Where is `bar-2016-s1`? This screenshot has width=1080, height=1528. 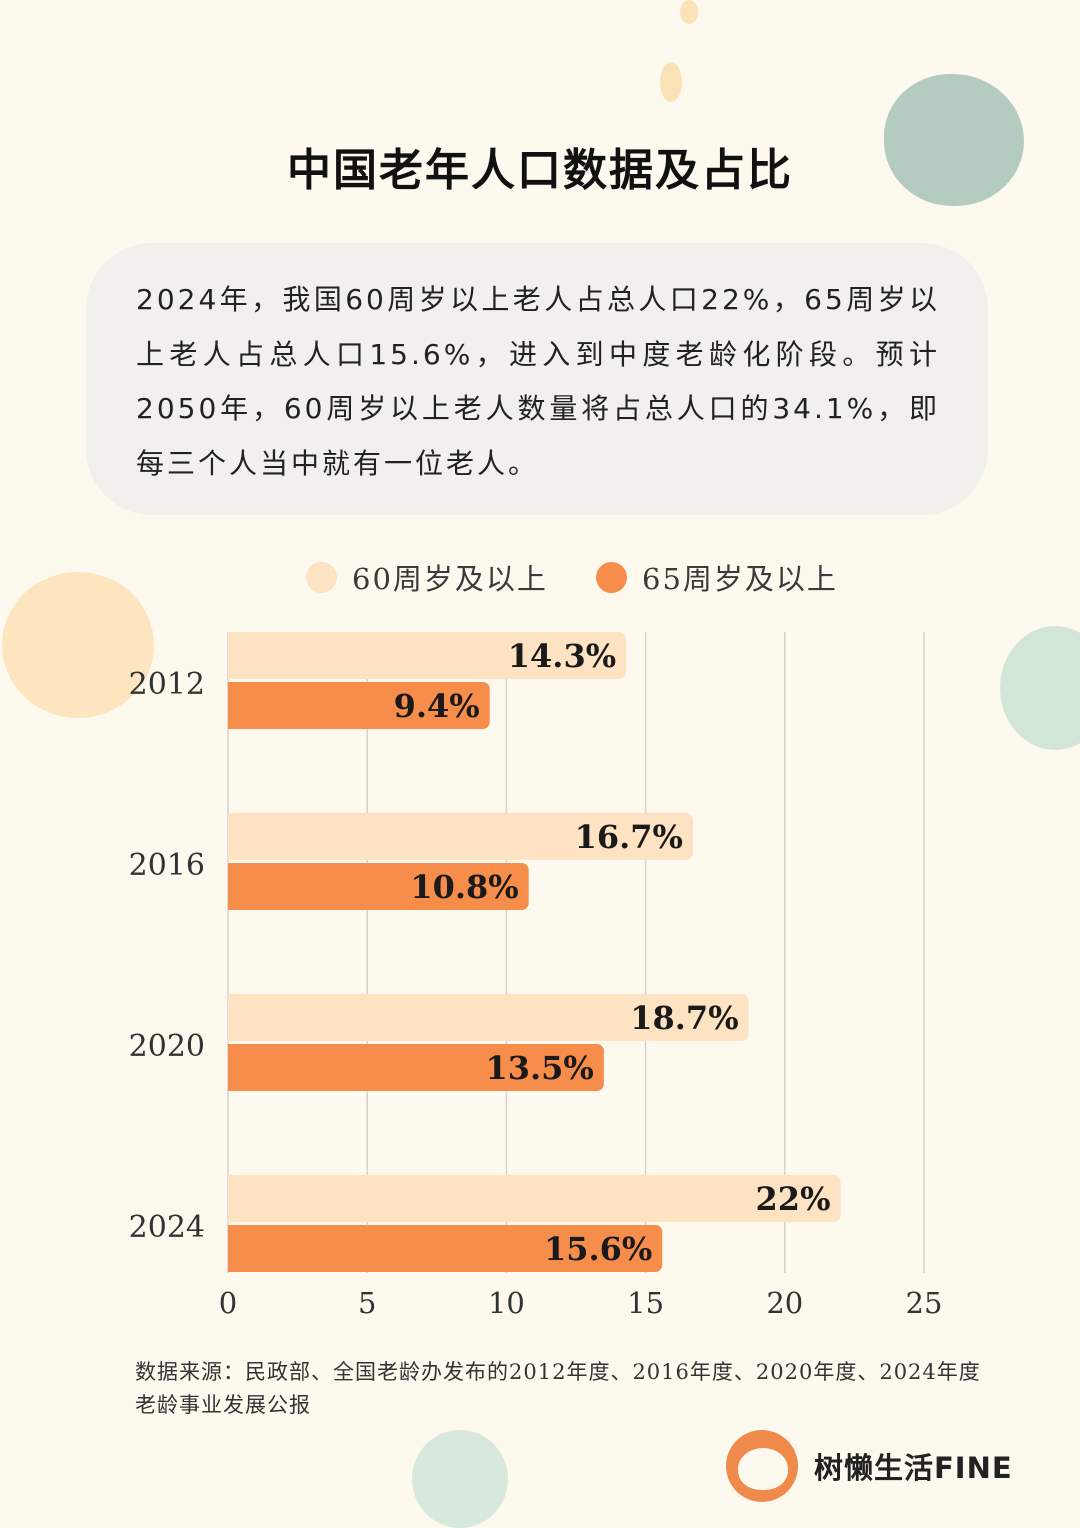
bar-2016-s1 is located at coordinates (378, 886).